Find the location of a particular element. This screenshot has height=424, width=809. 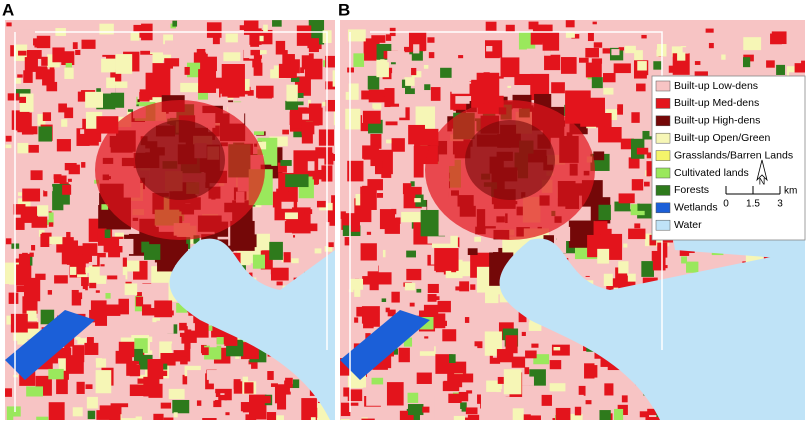

legend-box is located at coordinates (728, 158).